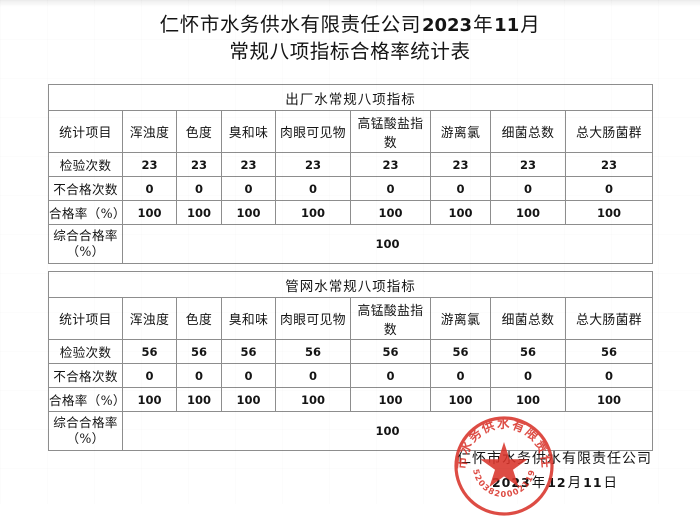 Image resolution: width=700 pixels, height=518 pixels. Describe the element at coordinates (528, 318) in the screenshot. I see `column-header-total-bacteria: 细菌总数` at that location.